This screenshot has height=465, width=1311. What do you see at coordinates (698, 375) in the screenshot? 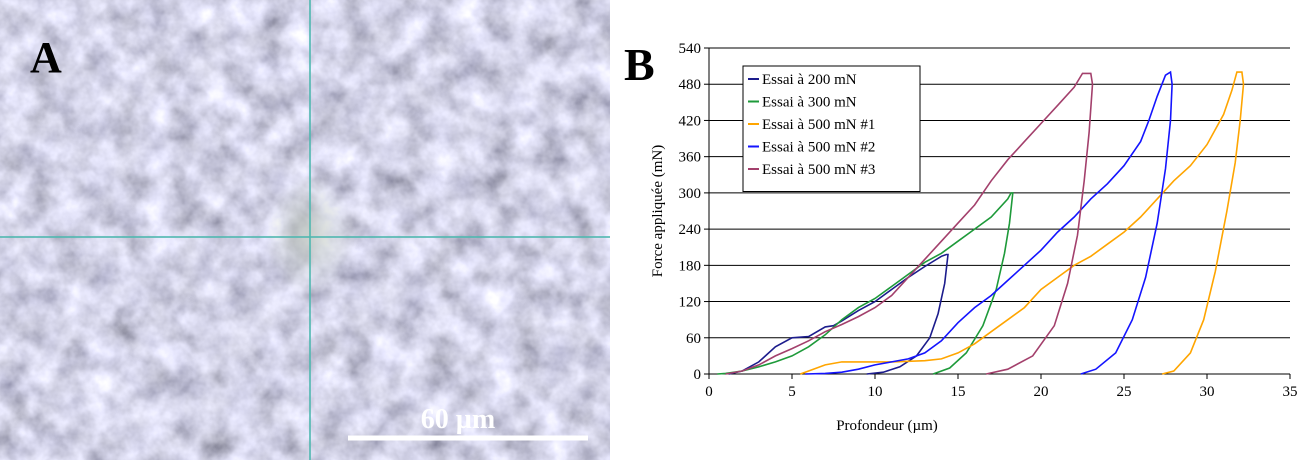
I see `y-tick-label: 0` at bounding box center [698, 375].